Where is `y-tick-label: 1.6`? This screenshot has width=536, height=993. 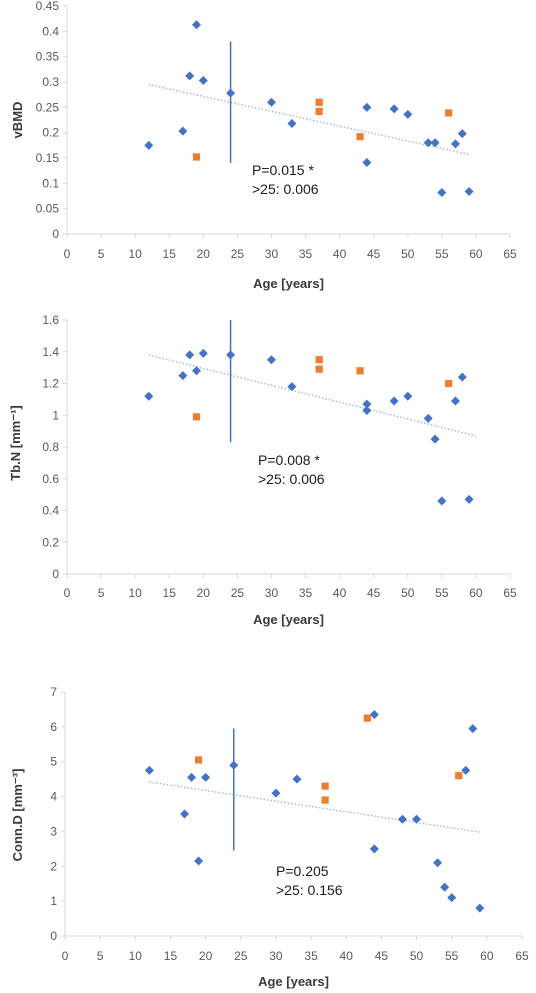
y-tick-label: 1.6 is located at coordinates (50, 320).